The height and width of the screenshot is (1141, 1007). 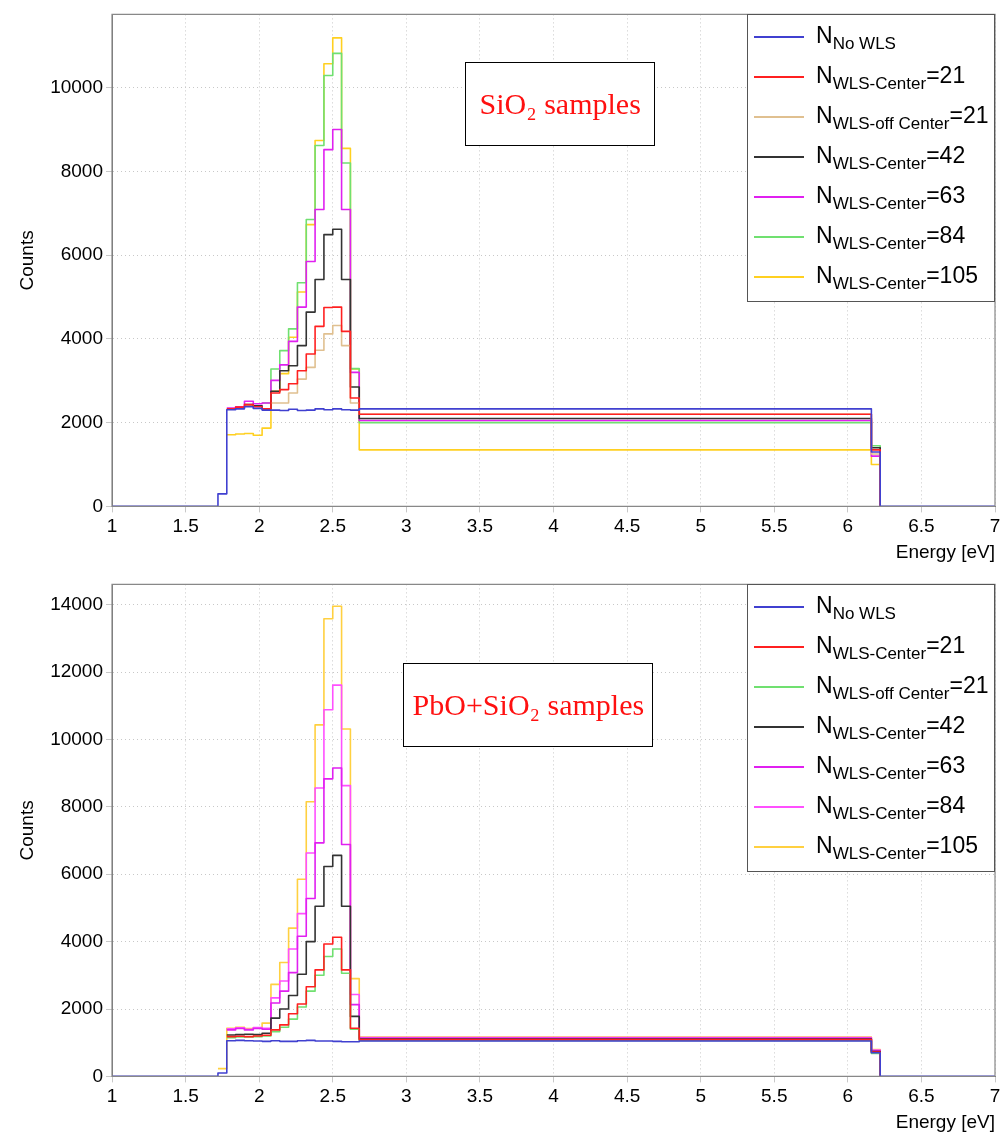 What do you see at coordinates (76, 603) in the screenshot?
I see `y-tick-label: 14000` at bounding box center [76, 603].